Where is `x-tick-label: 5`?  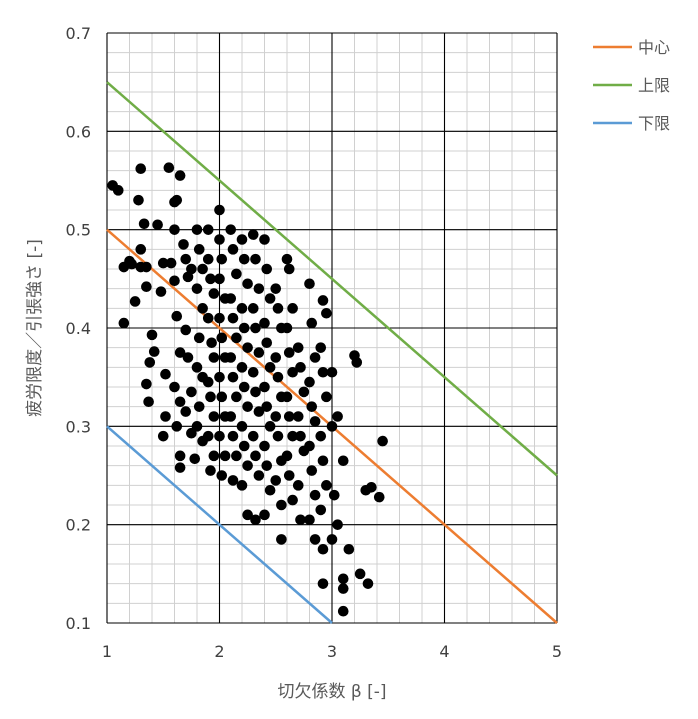
x-tick-label: 5 is located at coordinates (557, 651).